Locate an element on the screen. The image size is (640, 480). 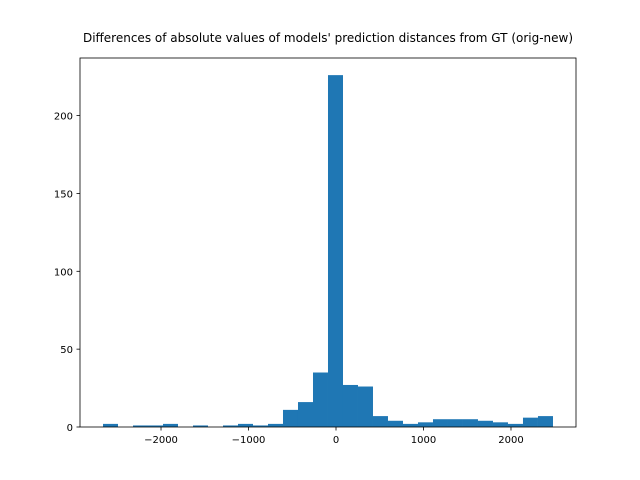
x-tick-label: −1000 is located at coordinates (249, 440).